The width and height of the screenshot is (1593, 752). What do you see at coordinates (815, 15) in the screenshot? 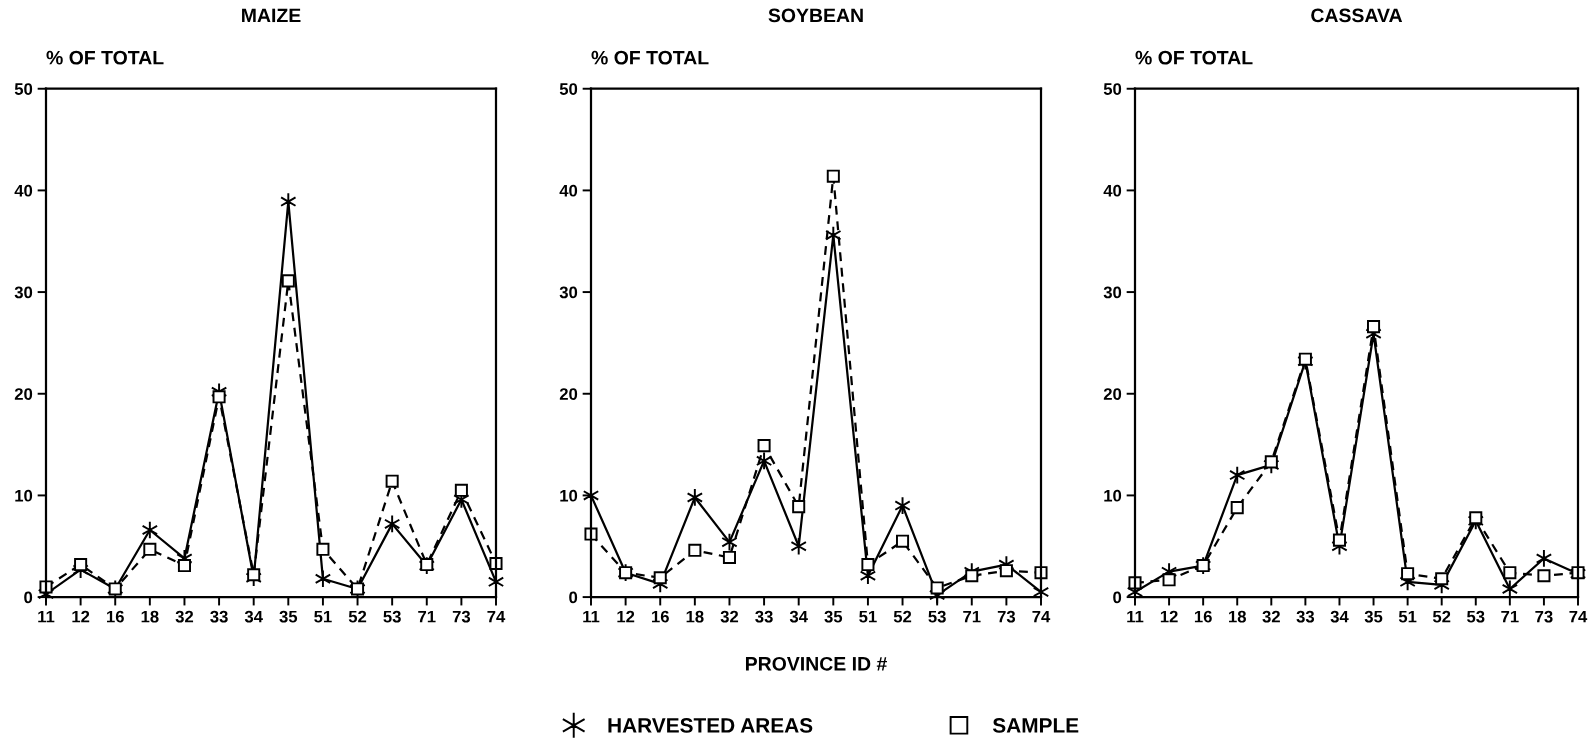
I see `chart-title: SOYBEAN` at bounding box center [815, 15].